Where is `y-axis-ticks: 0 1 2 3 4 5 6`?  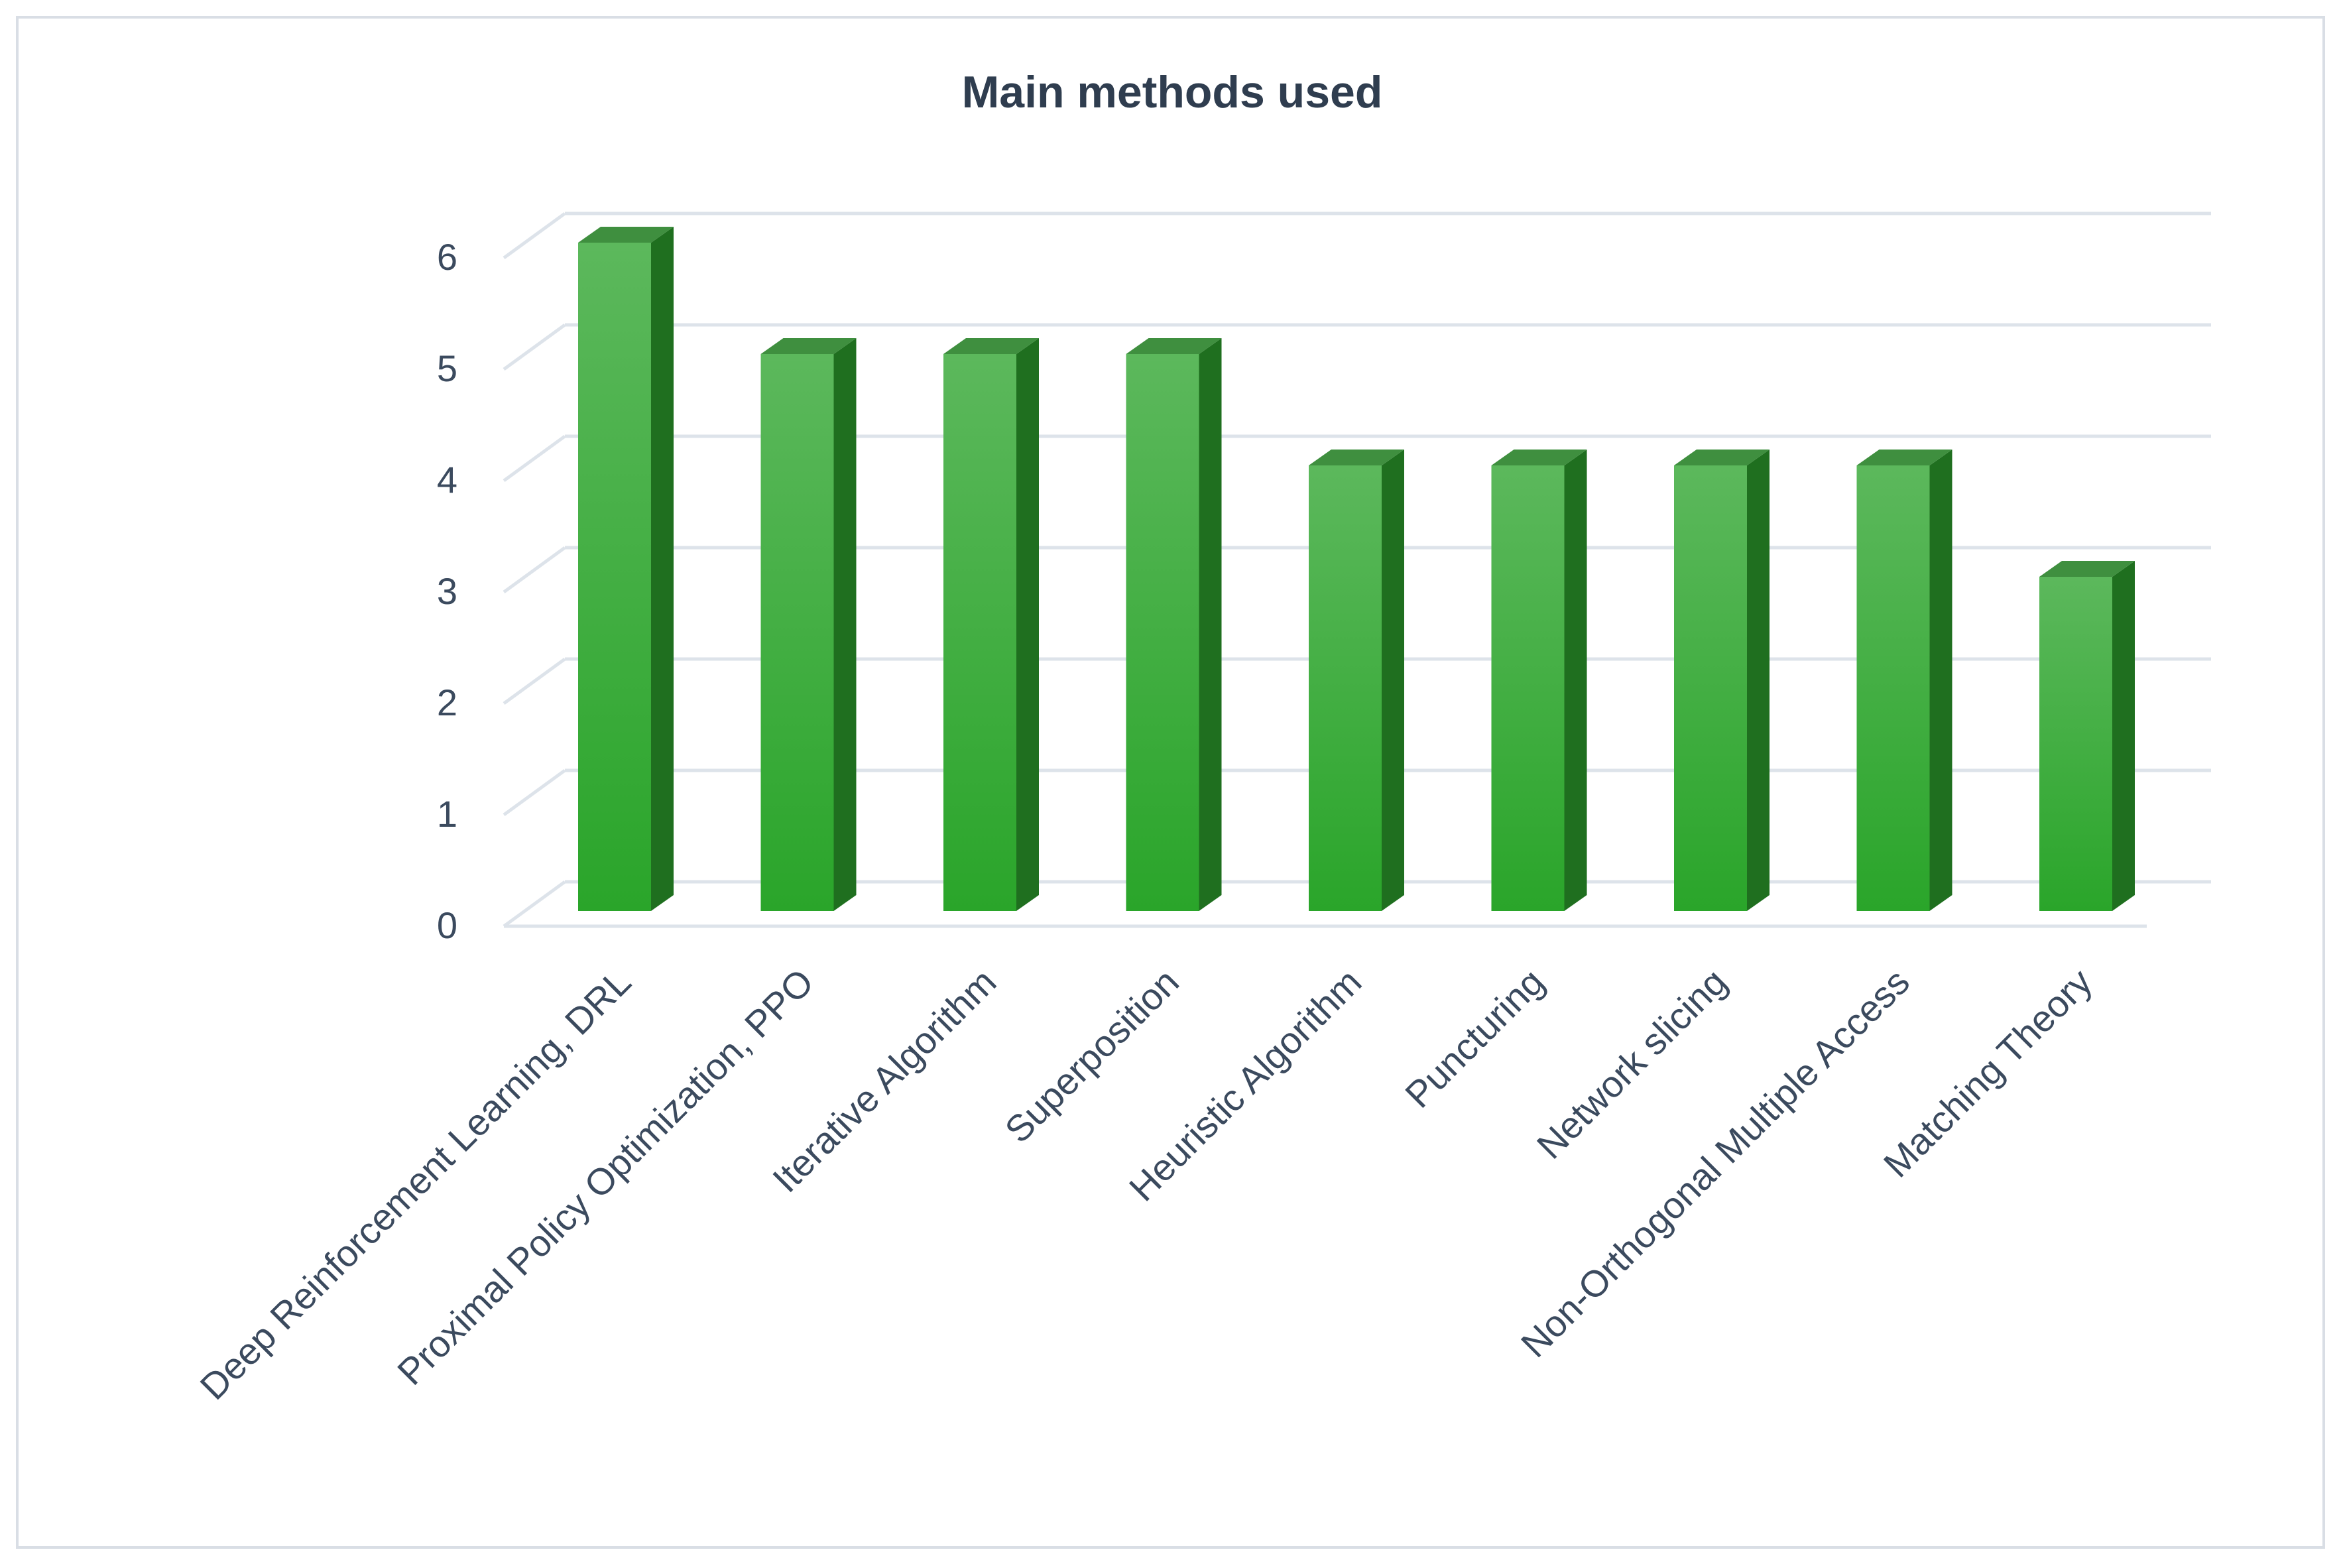 y-axis-ticks: 0 1 2 3 4 5 6 is located at coordinates (447, 591).